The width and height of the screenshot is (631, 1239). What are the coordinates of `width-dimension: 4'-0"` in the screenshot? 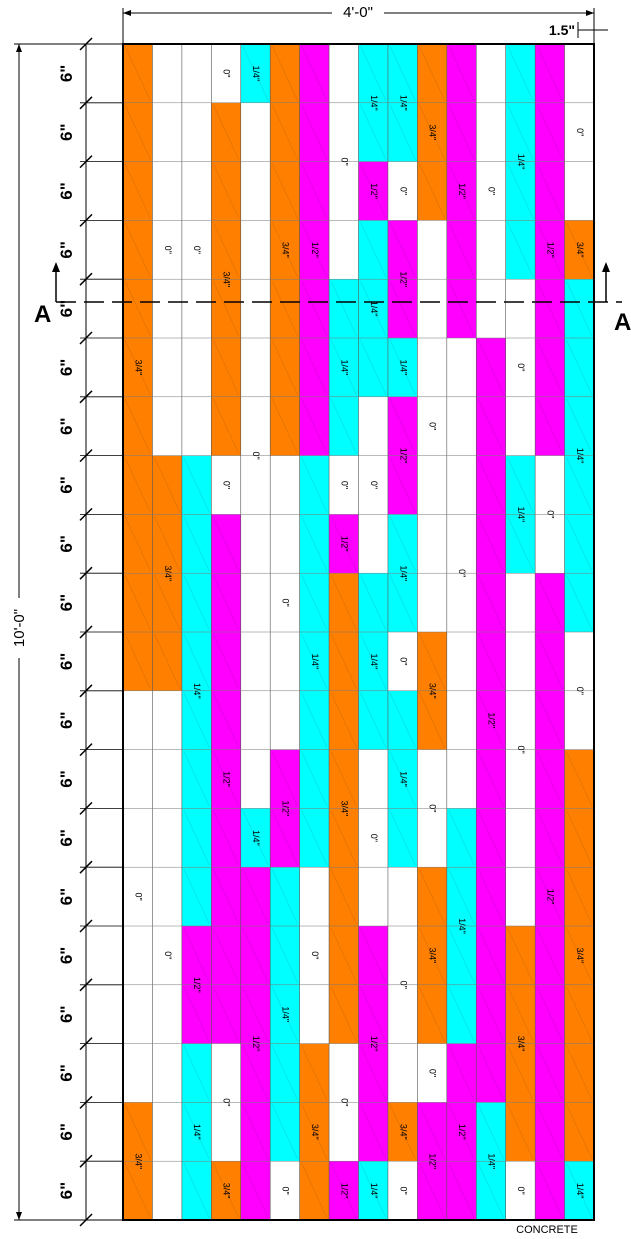 It's located at (358, 24).